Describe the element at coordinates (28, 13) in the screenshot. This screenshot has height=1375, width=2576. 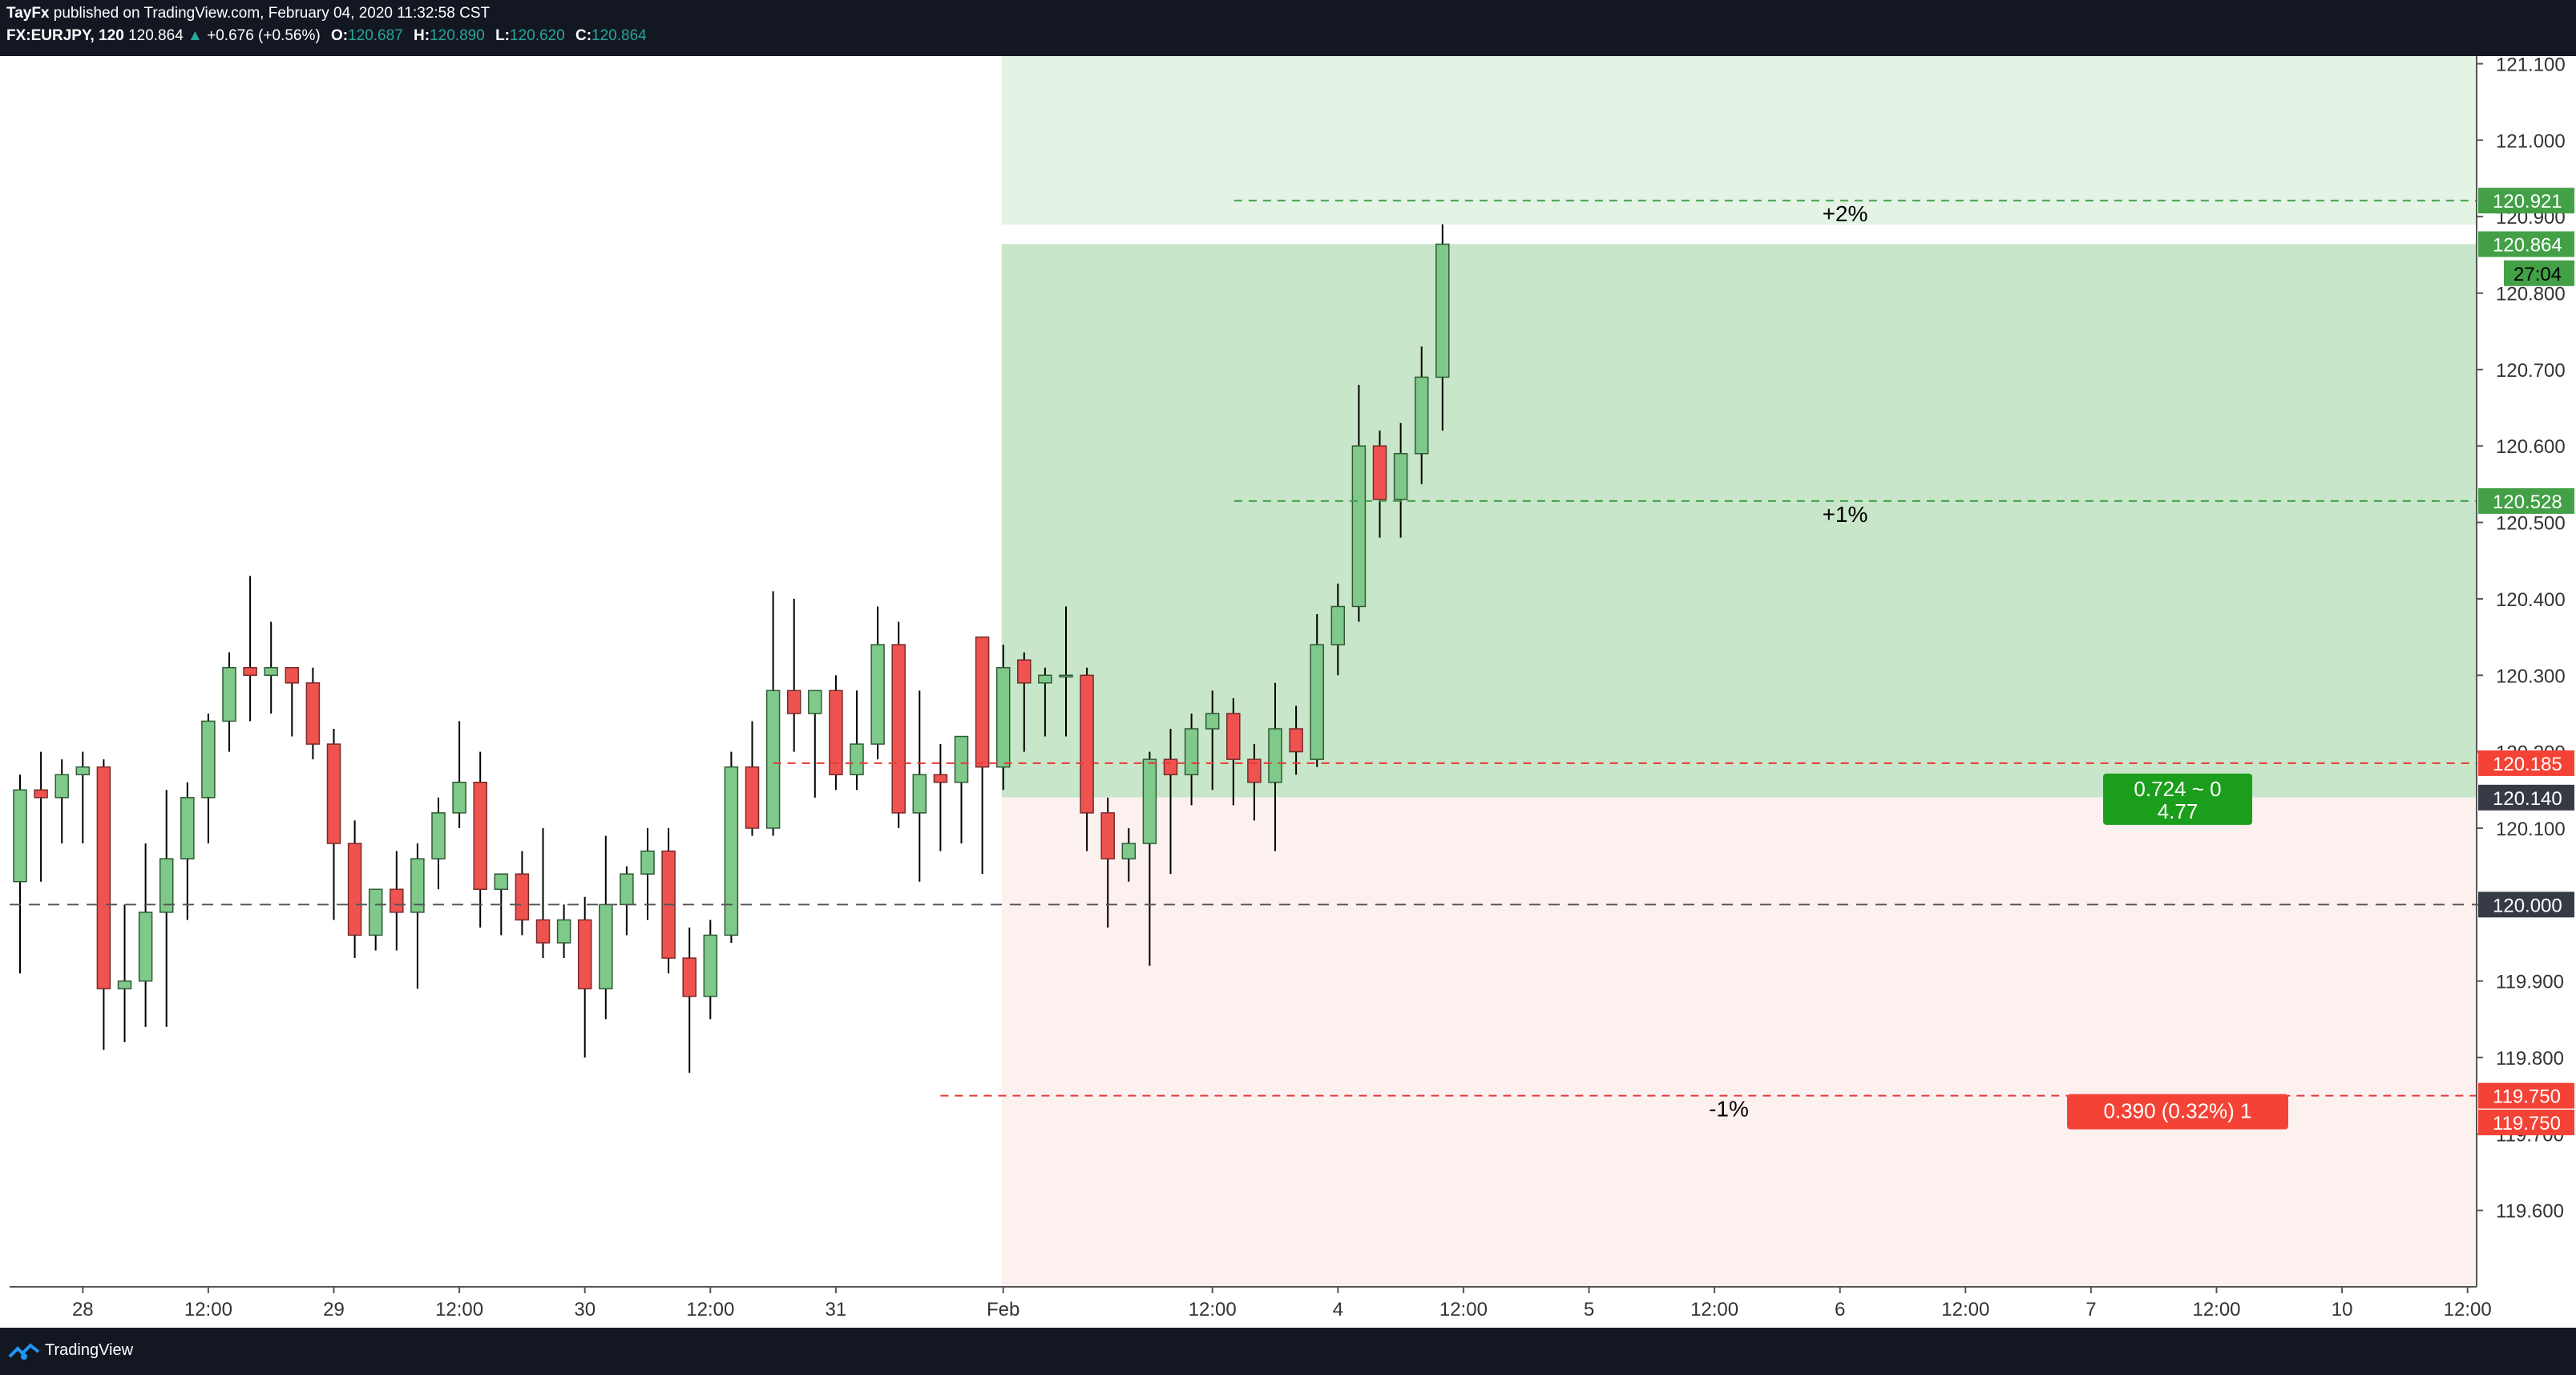
I see `publisher-name: TayFx` at that location.